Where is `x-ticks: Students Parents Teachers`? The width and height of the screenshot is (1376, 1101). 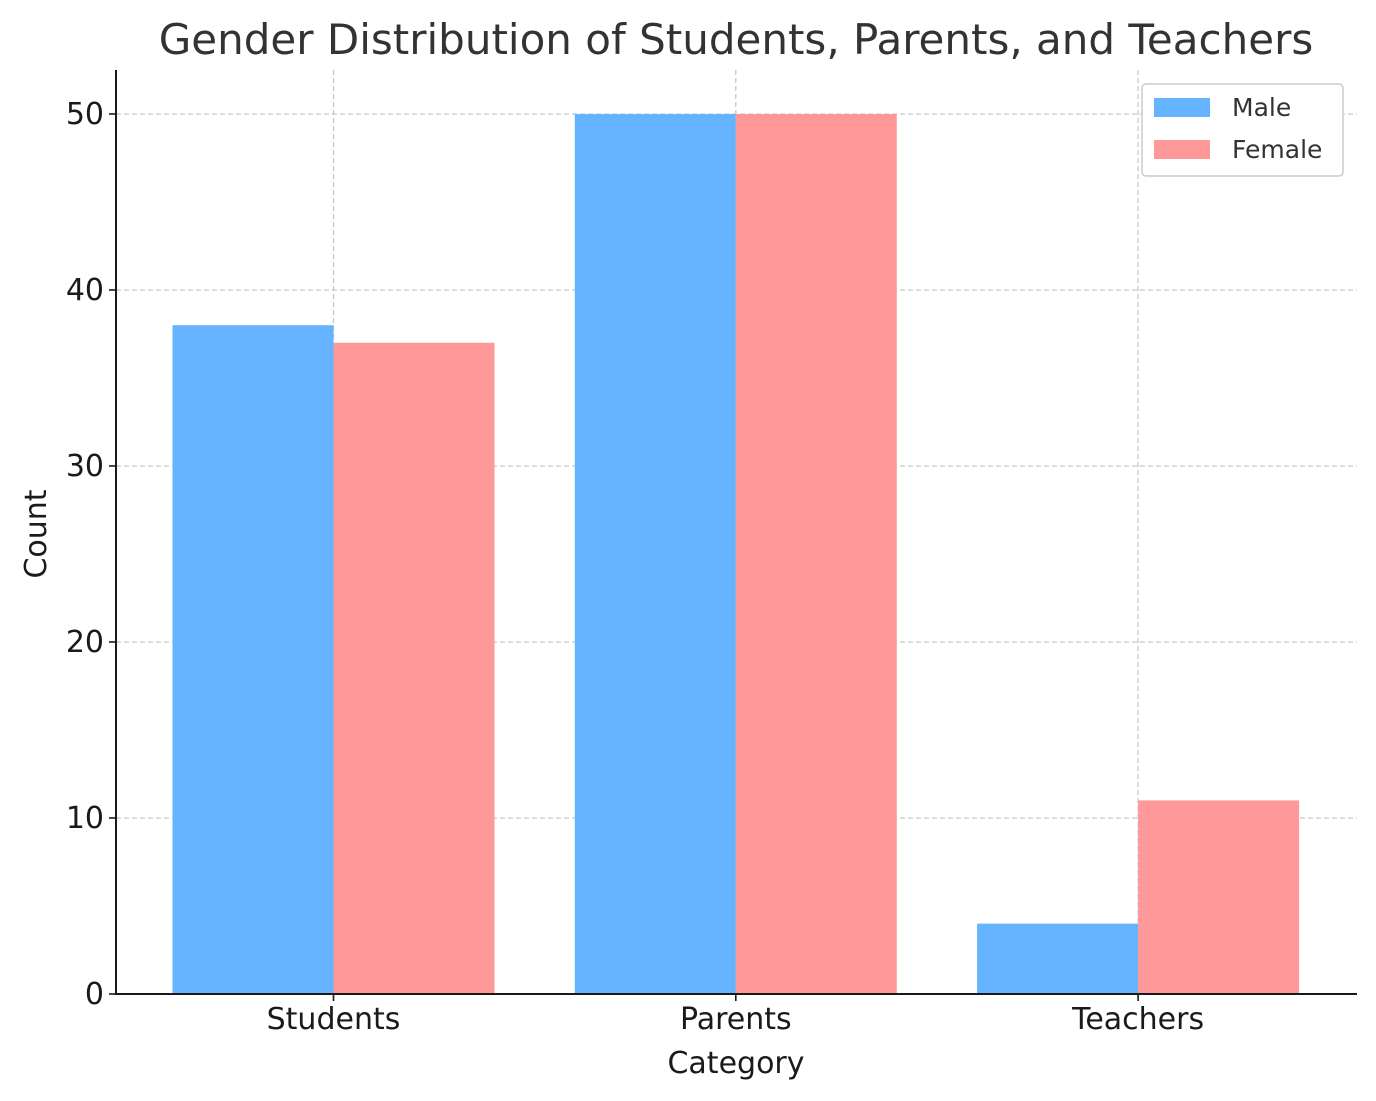
x-ticks: Students Parents Teachers is located at coordinates (735, 1015).